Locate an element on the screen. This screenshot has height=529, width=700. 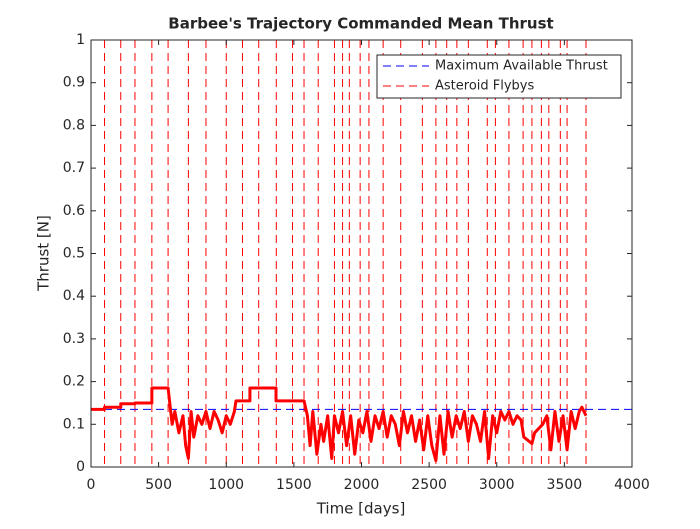
x-tick-label: 2000 is located at coordinates (362, 485).